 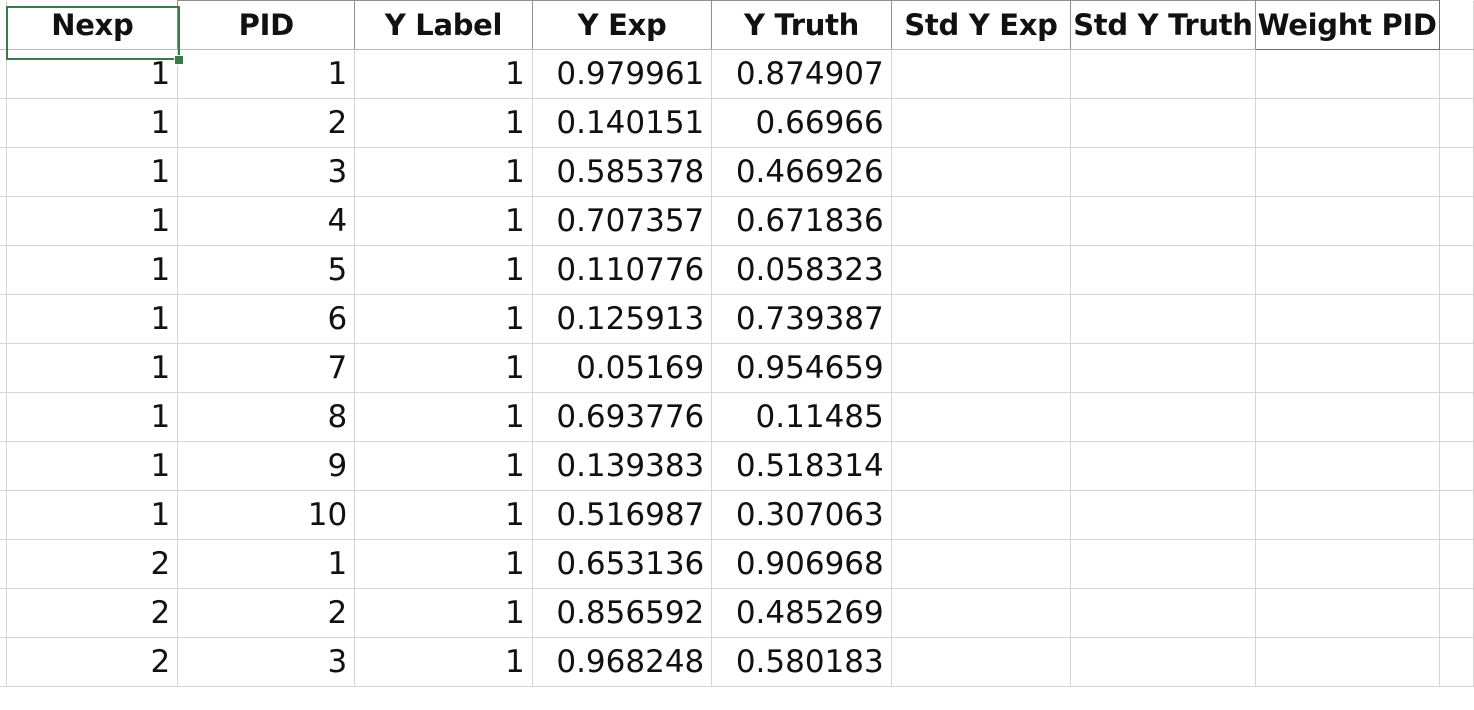 What do you see at coordinates (801, 172) in the screenshot?
I see `table-cell: 0.466926` at bounding box center [801, 172].